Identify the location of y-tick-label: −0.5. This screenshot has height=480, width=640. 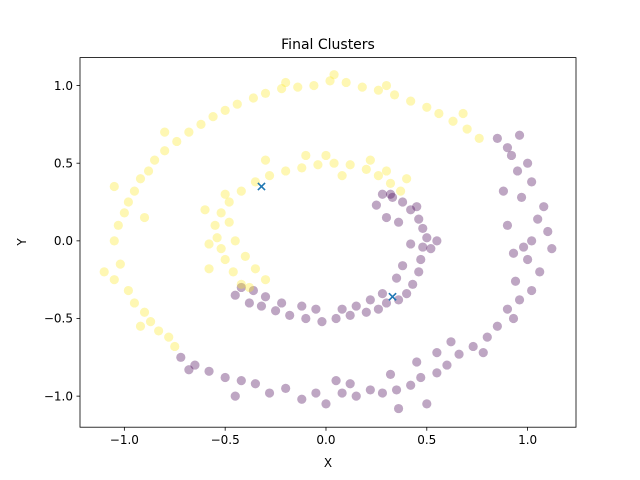
(58, 319).